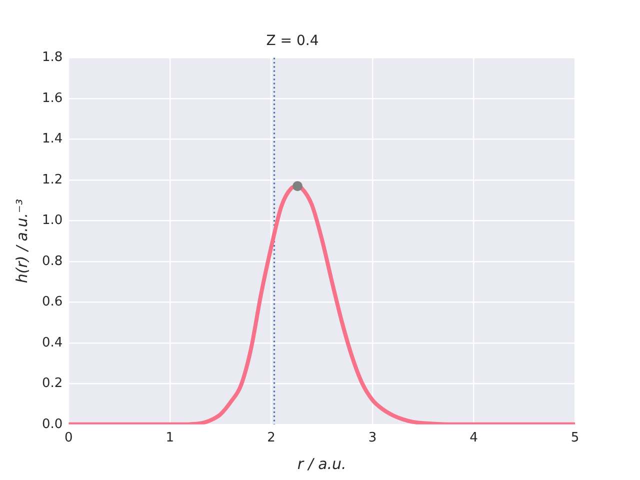  What do you see at coordinates (52, 424) in the screenshot?
I see `y-tick-label: 0.0` at bounding box center [52, 424].